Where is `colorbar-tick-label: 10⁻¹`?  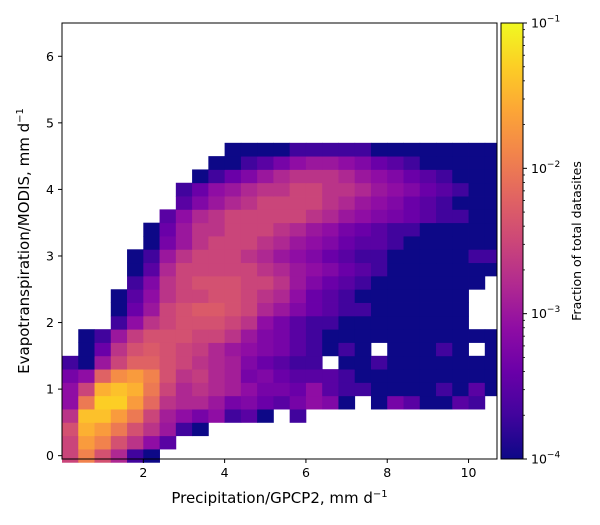
colorbar-tick-label: 10⁻¹ is located at coordinates (545, 23).